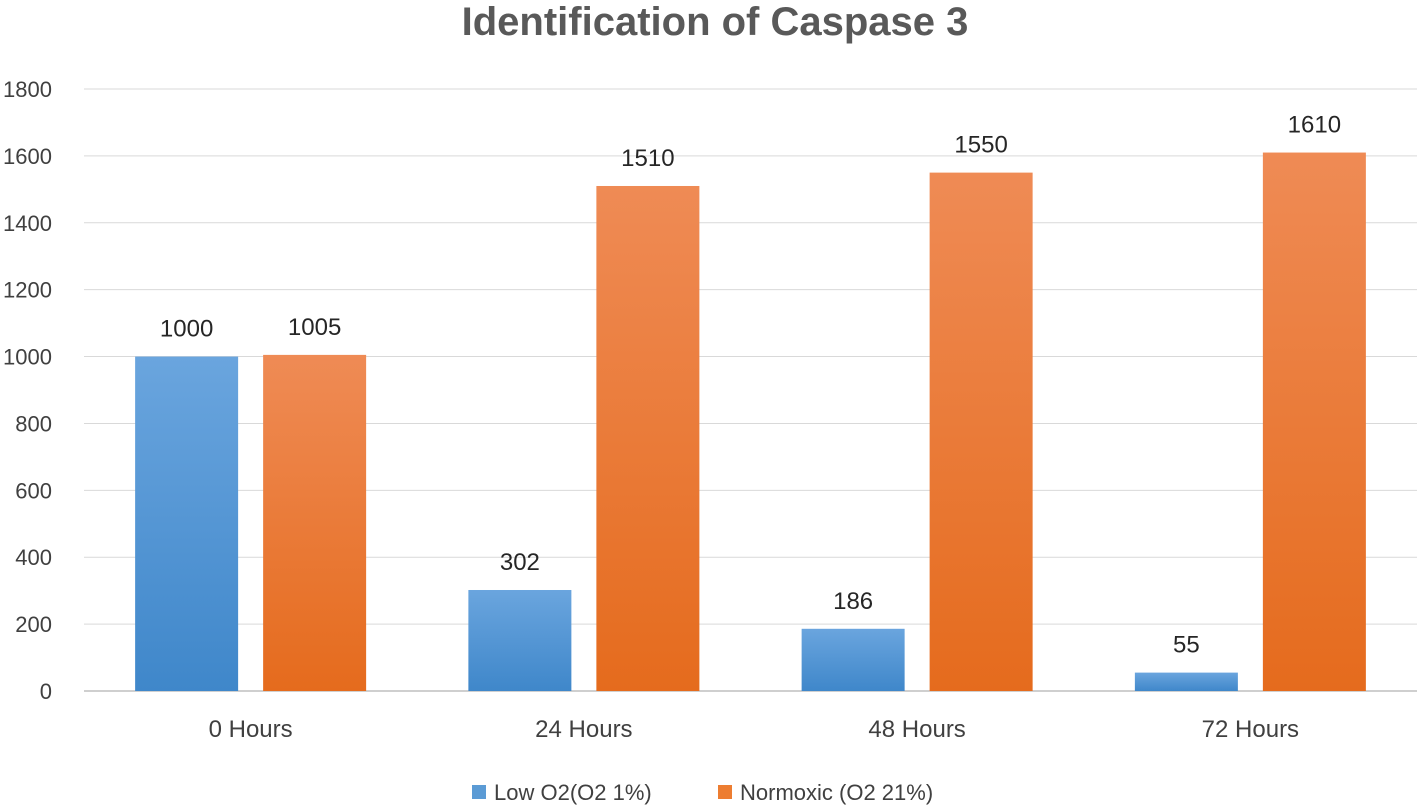  I want to click on y-tick-label-1400: 1400, so click(27, 223).